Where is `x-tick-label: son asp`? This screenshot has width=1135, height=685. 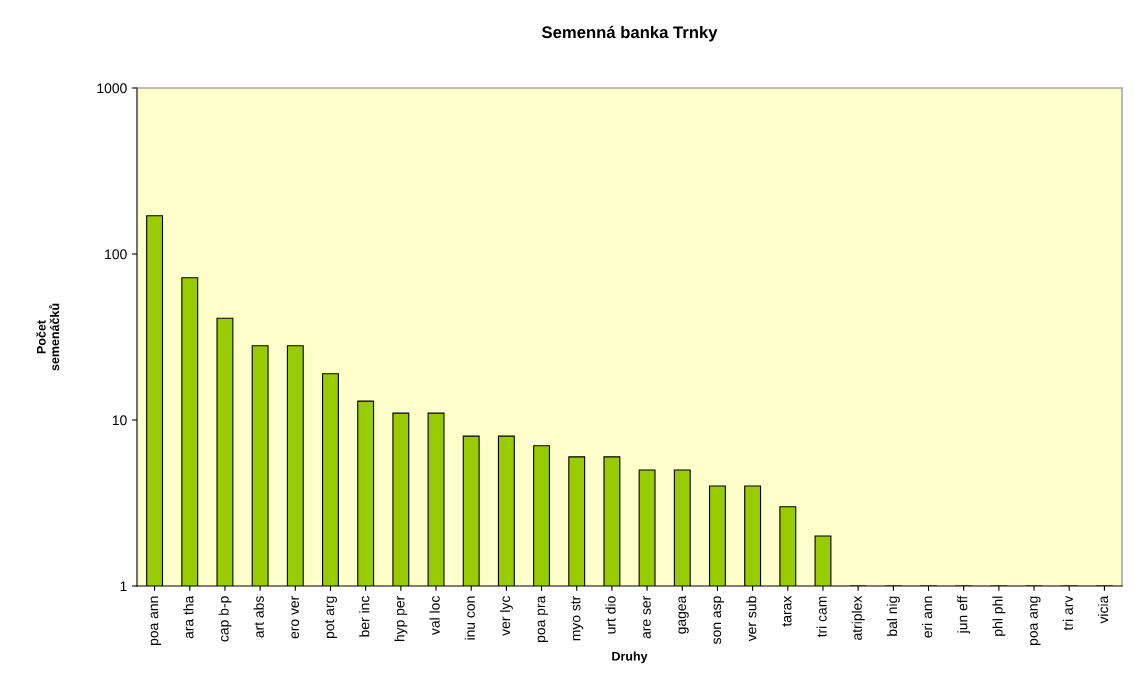 x-tick-label: son asp is located at coordinates (718, 620).